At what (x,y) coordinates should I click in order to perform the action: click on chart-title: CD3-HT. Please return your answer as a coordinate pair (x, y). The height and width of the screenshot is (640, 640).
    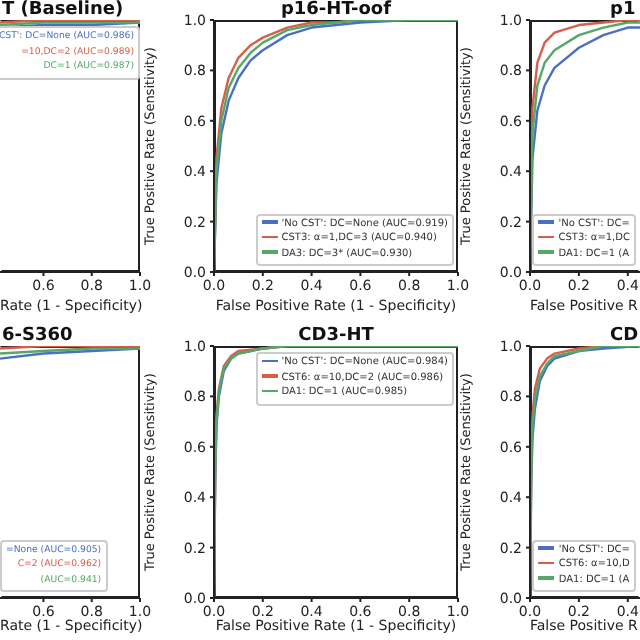
    Looking at the image, I should click on (337, 336).